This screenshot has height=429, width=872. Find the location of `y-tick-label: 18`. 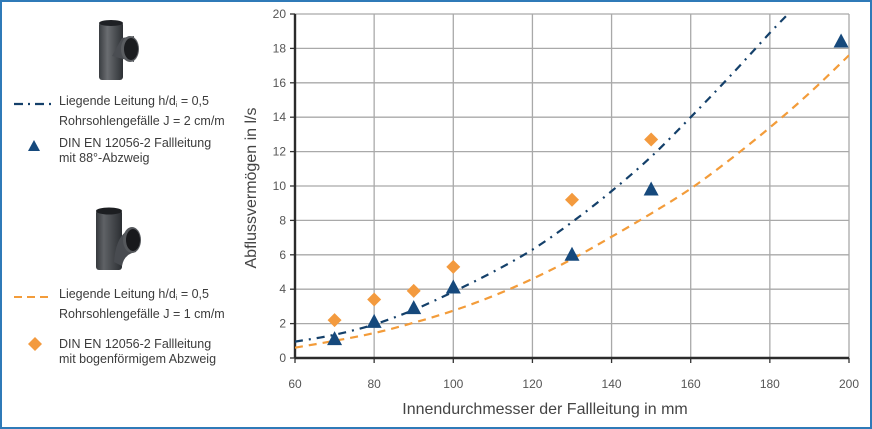

y-tick-label: 18 is located at coordinates (280, 48).